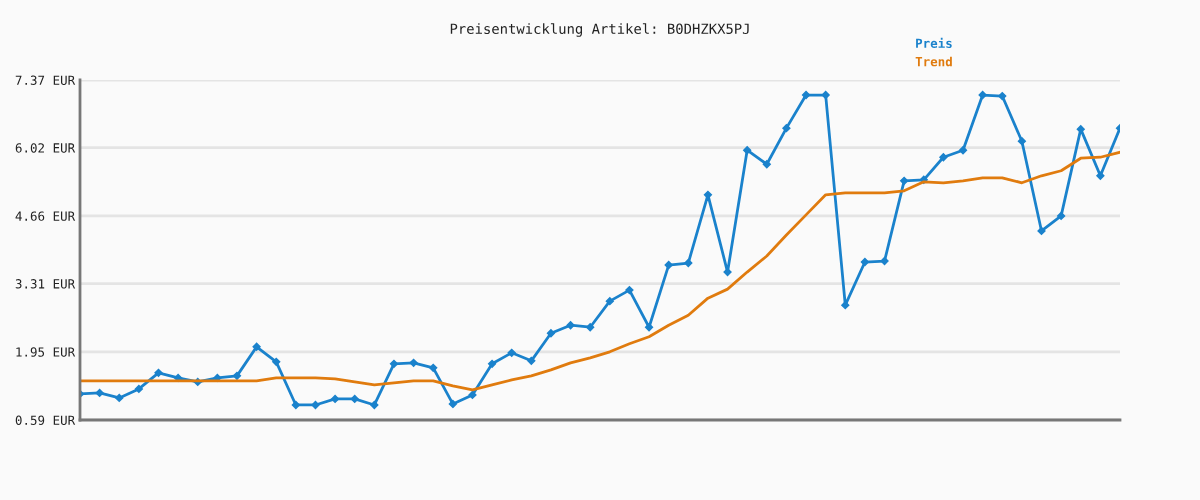  I want to click on y-tick-label: 1.95 EUR, so click(46, 352).